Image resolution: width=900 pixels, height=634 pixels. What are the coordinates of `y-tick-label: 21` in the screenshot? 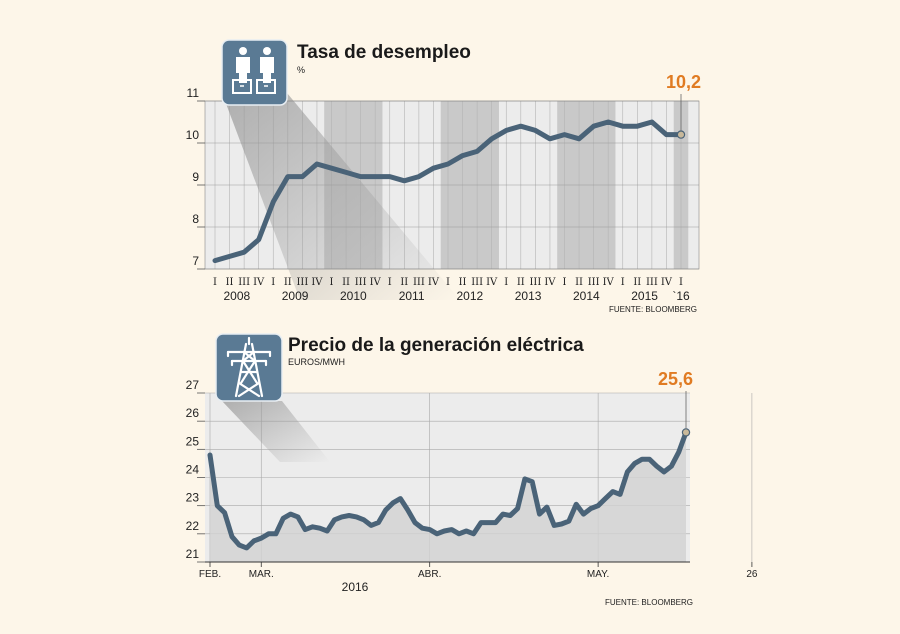 It's located at (193, 554).